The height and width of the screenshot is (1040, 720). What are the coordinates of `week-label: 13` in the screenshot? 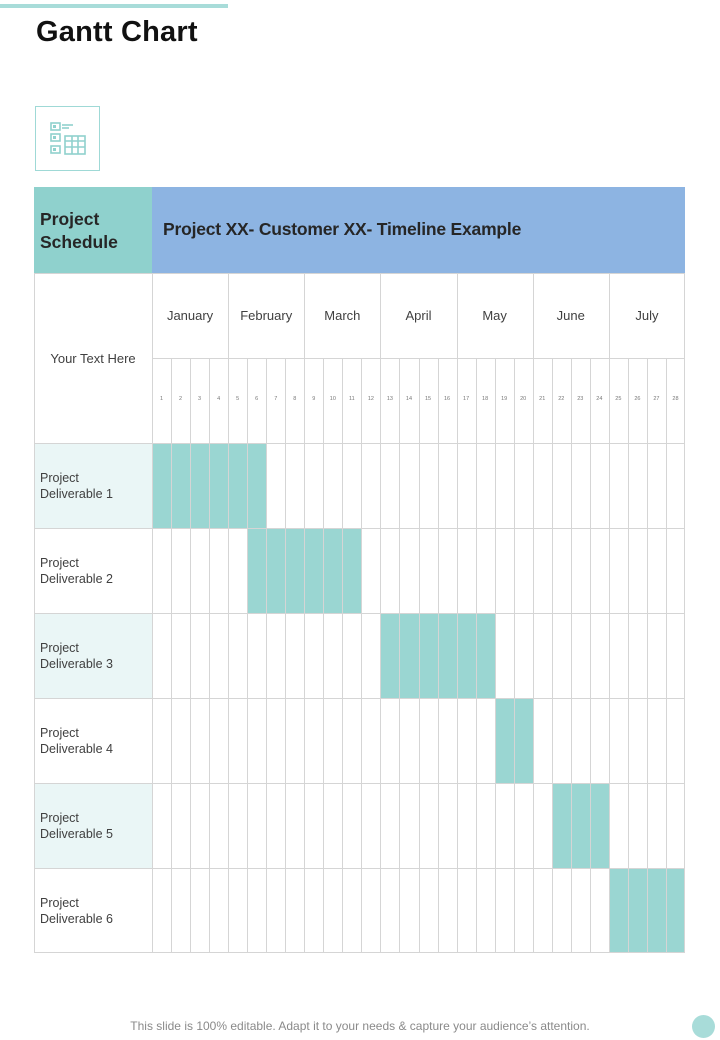 It's located at (389, 399).